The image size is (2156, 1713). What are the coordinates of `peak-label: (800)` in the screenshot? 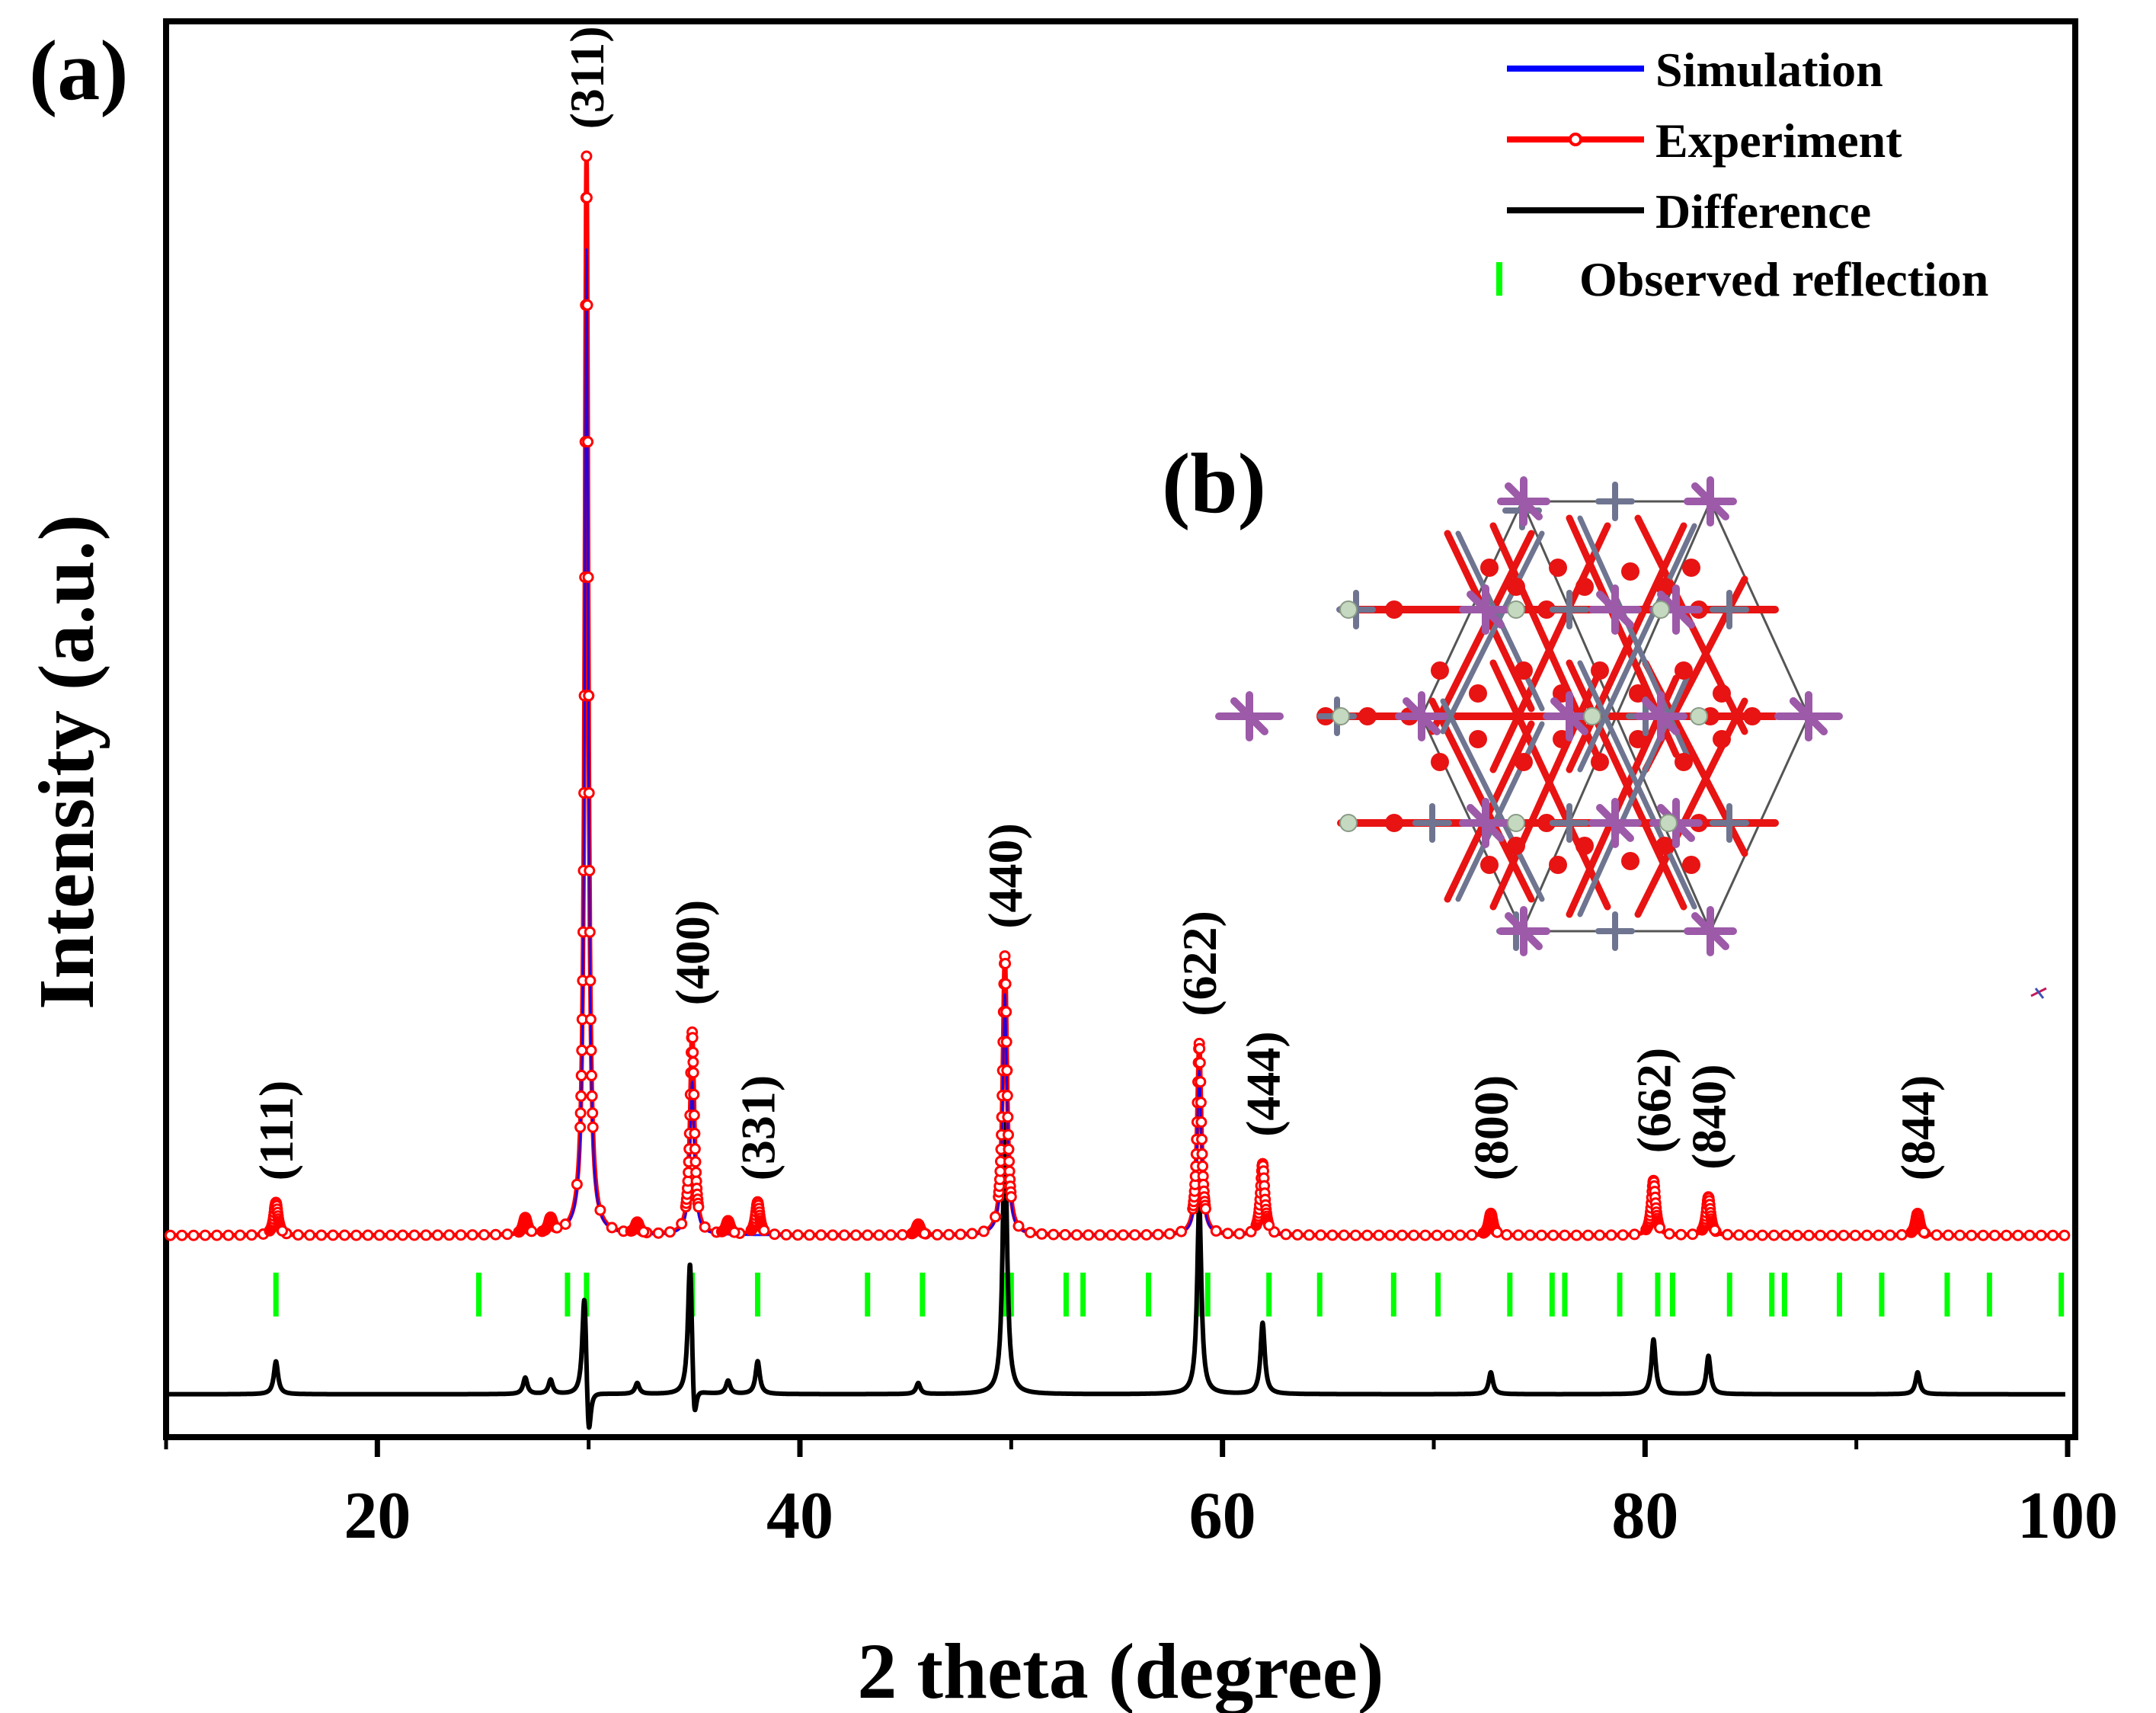 It's located at (1491, 1128).